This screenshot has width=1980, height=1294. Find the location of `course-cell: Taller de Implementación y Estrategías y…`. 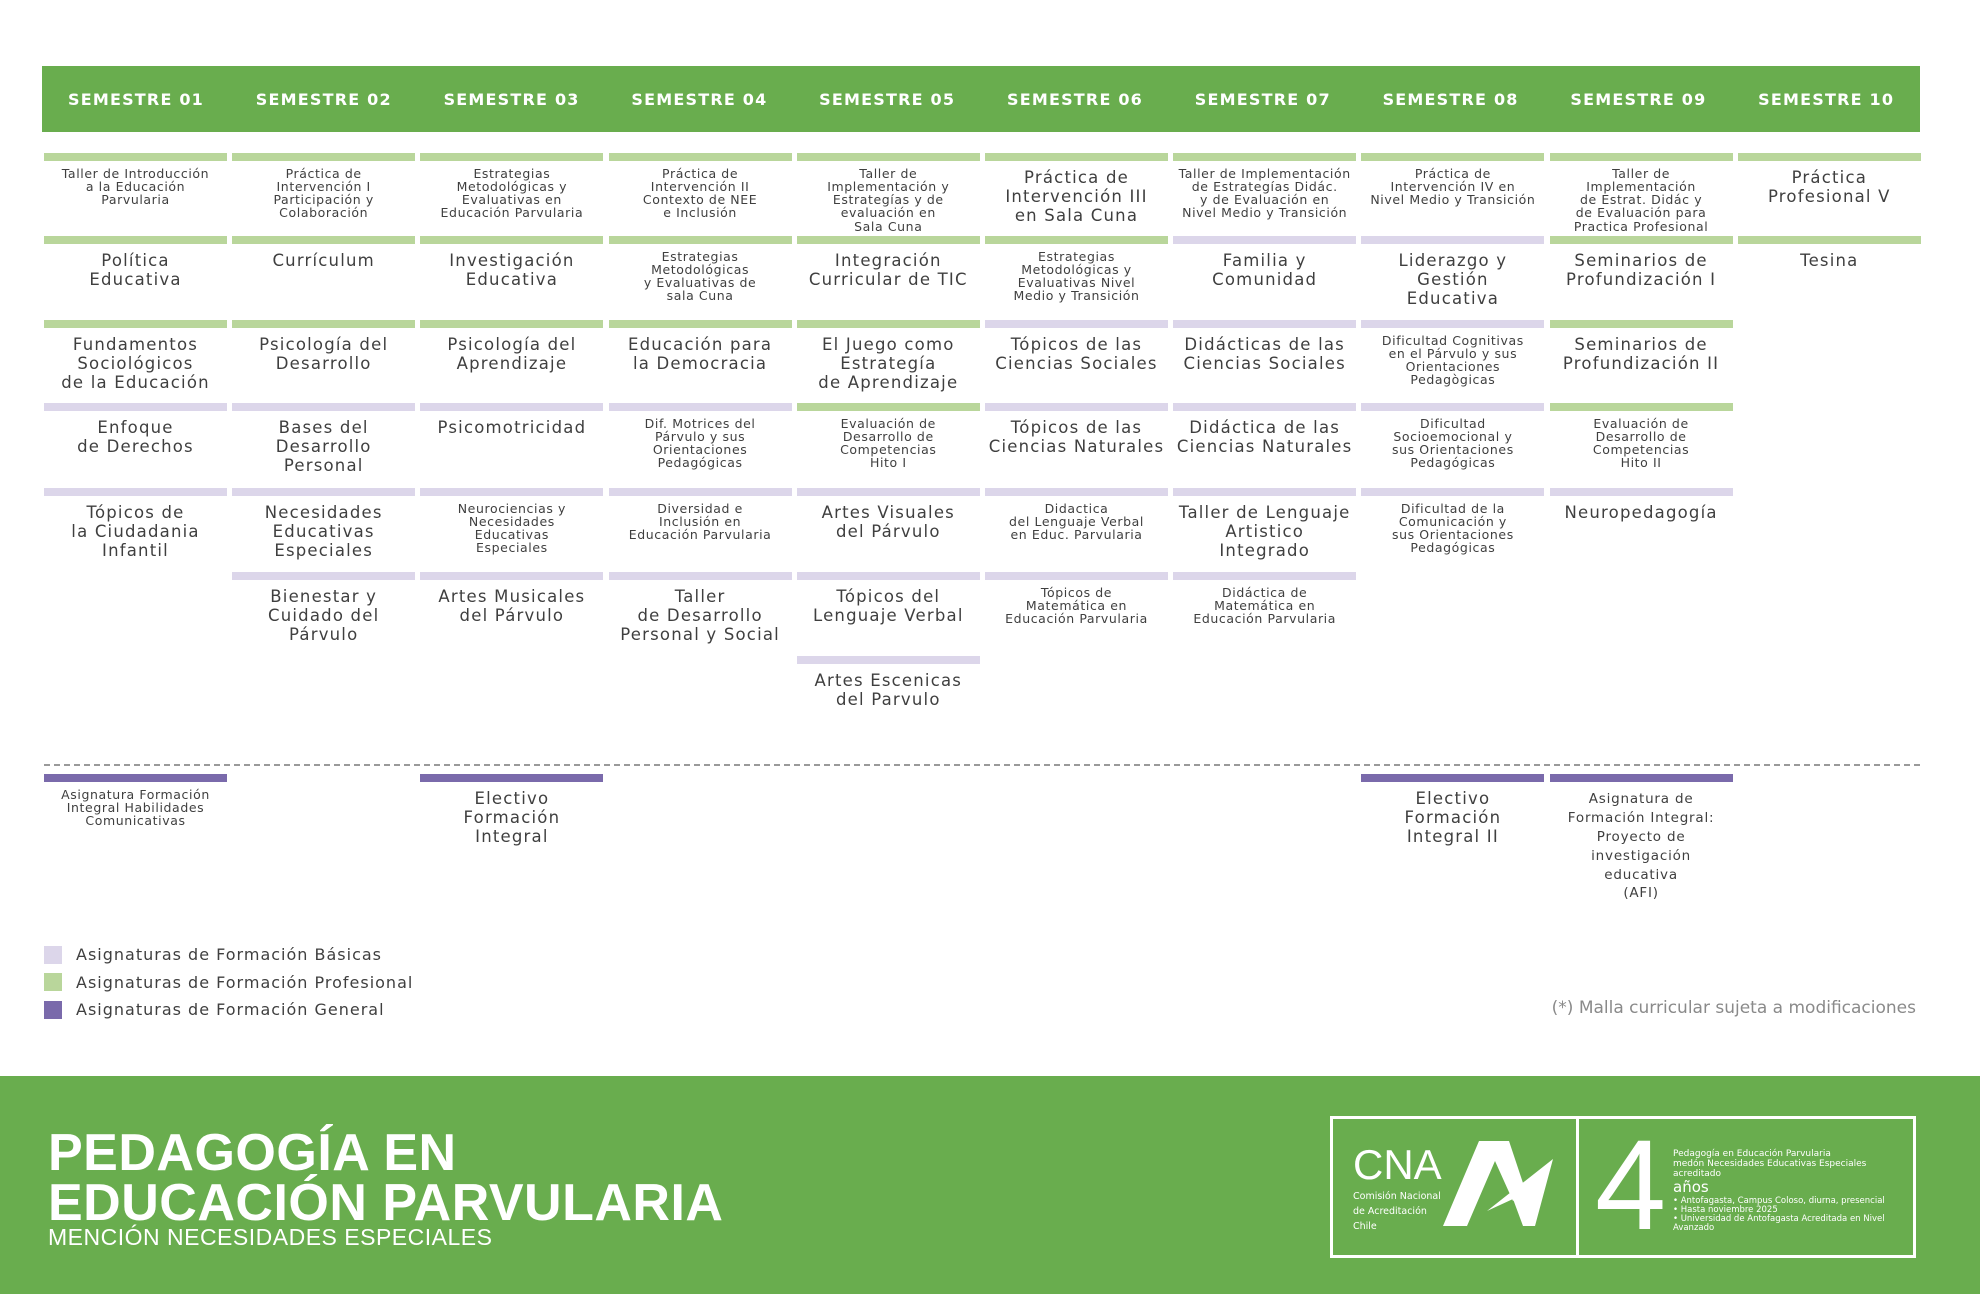

course-cell: Taller de Implementación y Estrategías y… is located at coordinates (888, 193).